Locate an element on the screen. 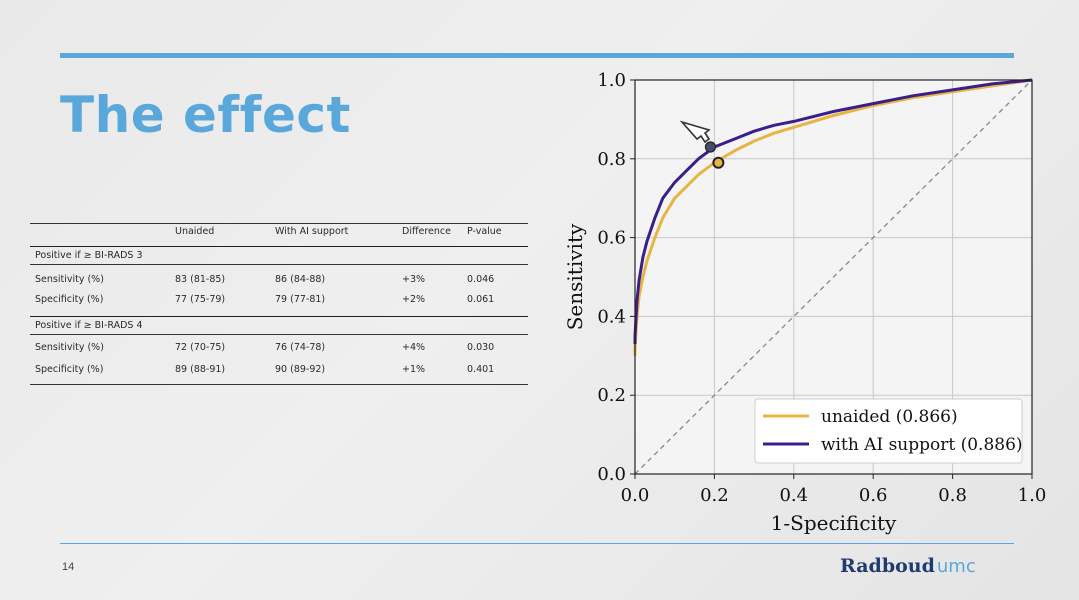  logo-suffix: umc is located at coordinates (956, 566).